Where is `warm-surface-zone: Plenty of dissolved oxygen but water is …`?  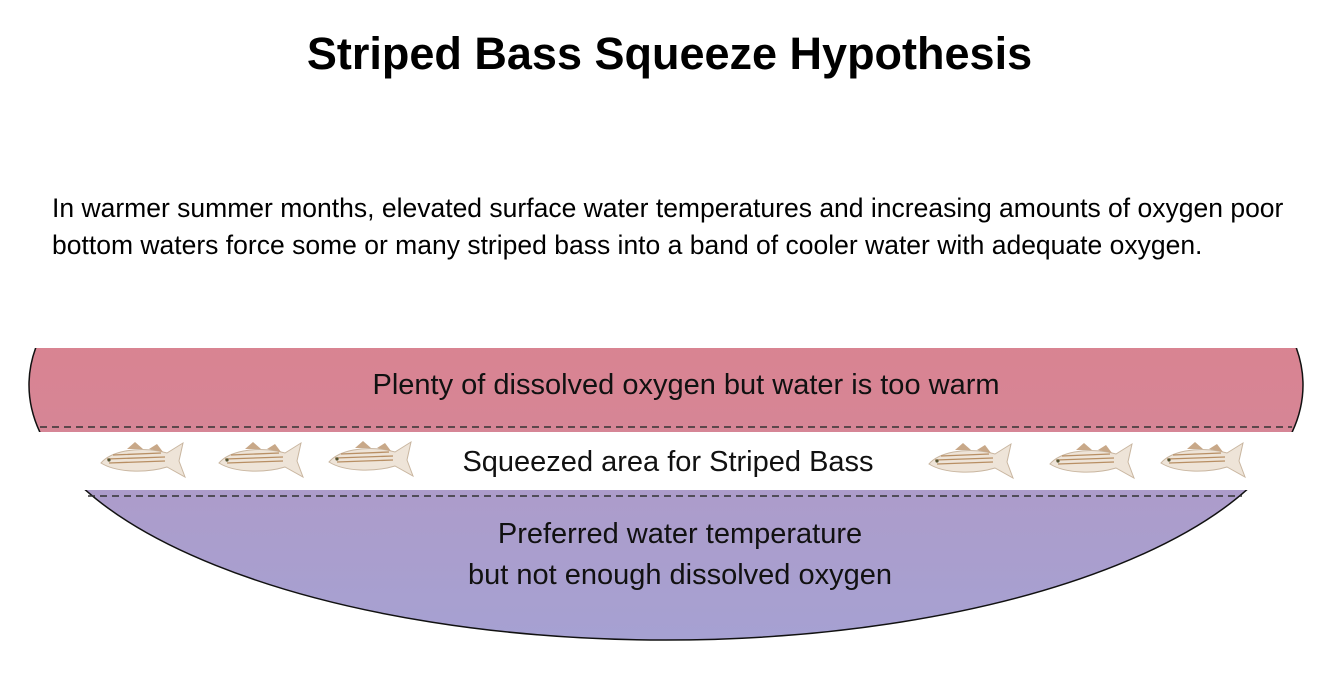
warm-surface-zone: Plenty of dissolved oxygen but water is … is located at coordinates (666, 390).